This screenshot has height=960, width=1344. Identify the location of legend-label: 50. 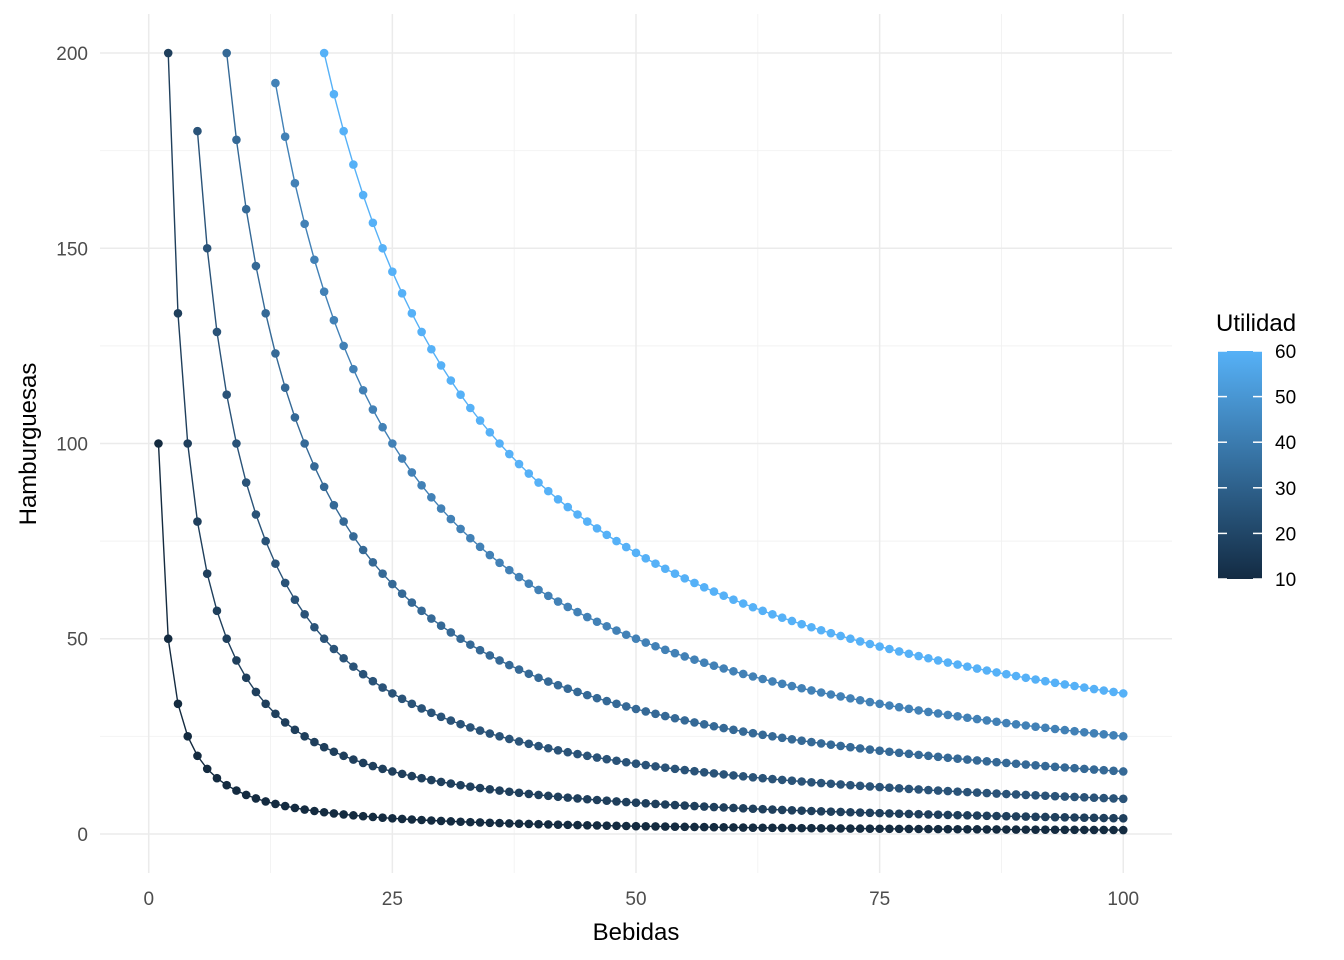
(1285, 398).